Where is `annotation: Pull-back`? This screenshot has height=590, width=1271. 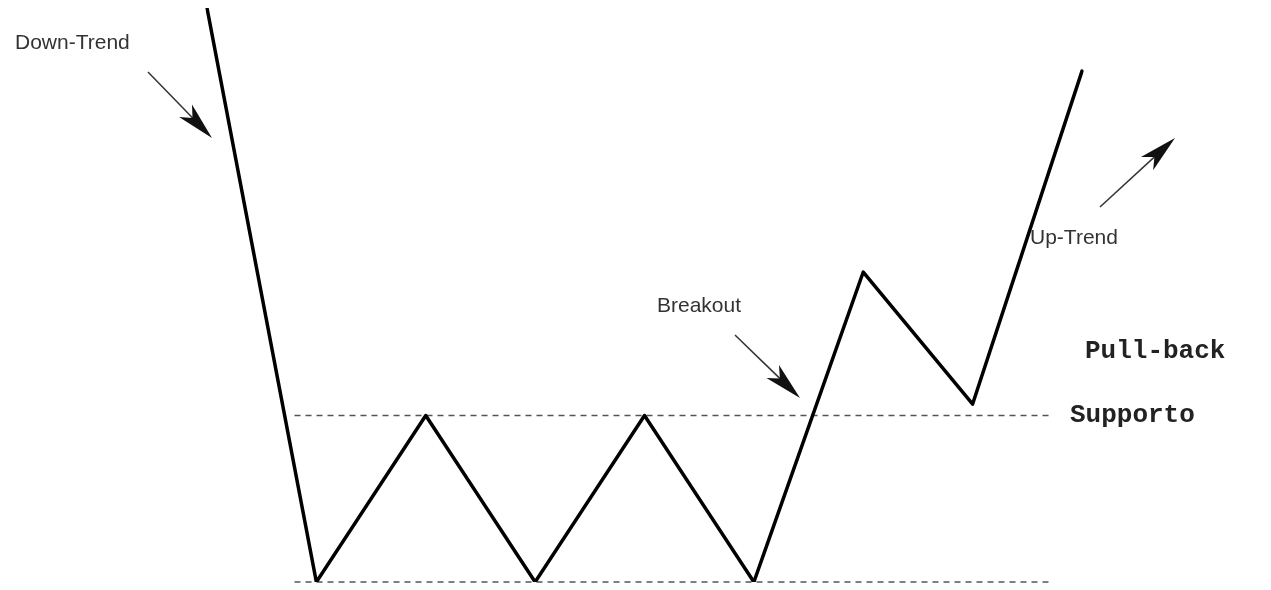 annotation: Pull-back is located at coordinates (1155, 351).